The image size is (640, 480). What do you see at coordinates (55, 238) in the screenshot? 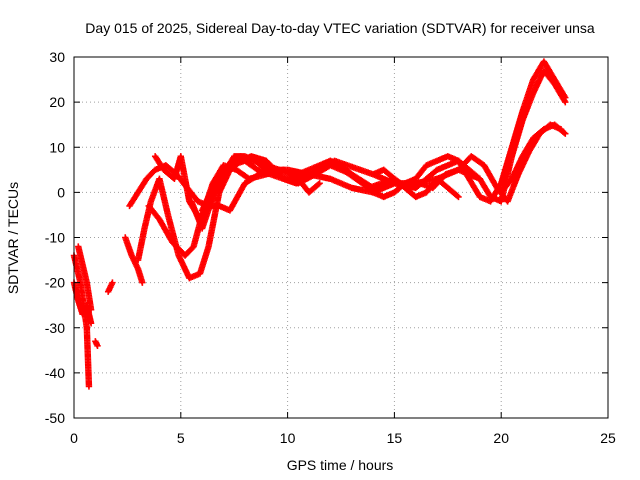
I see `y-tick-label: -10` at bounding box center [55, 238].